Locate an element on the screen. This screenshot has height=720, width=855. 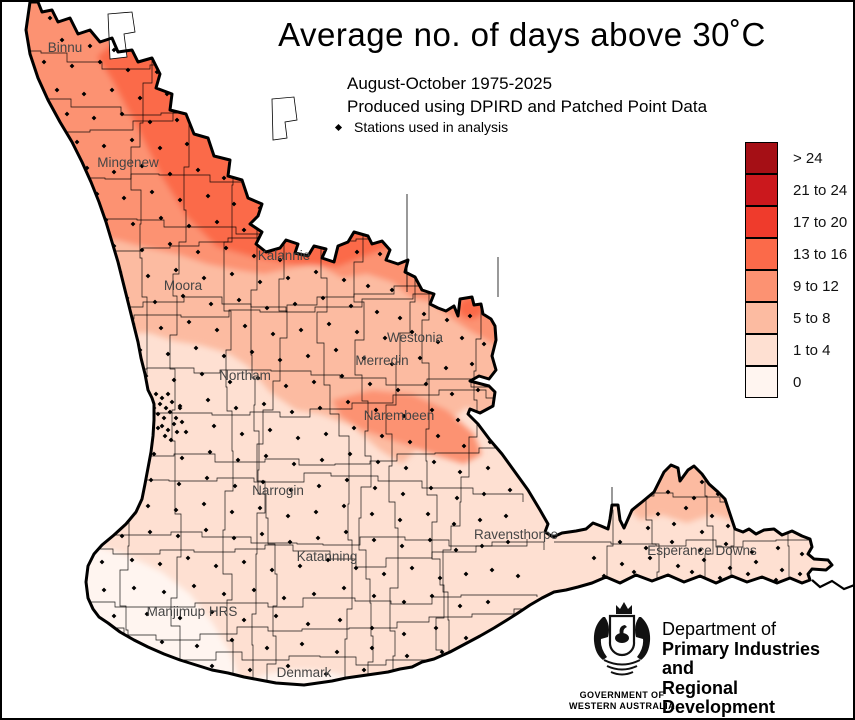
legend-label: 0 is located at coordinates (797, 382).